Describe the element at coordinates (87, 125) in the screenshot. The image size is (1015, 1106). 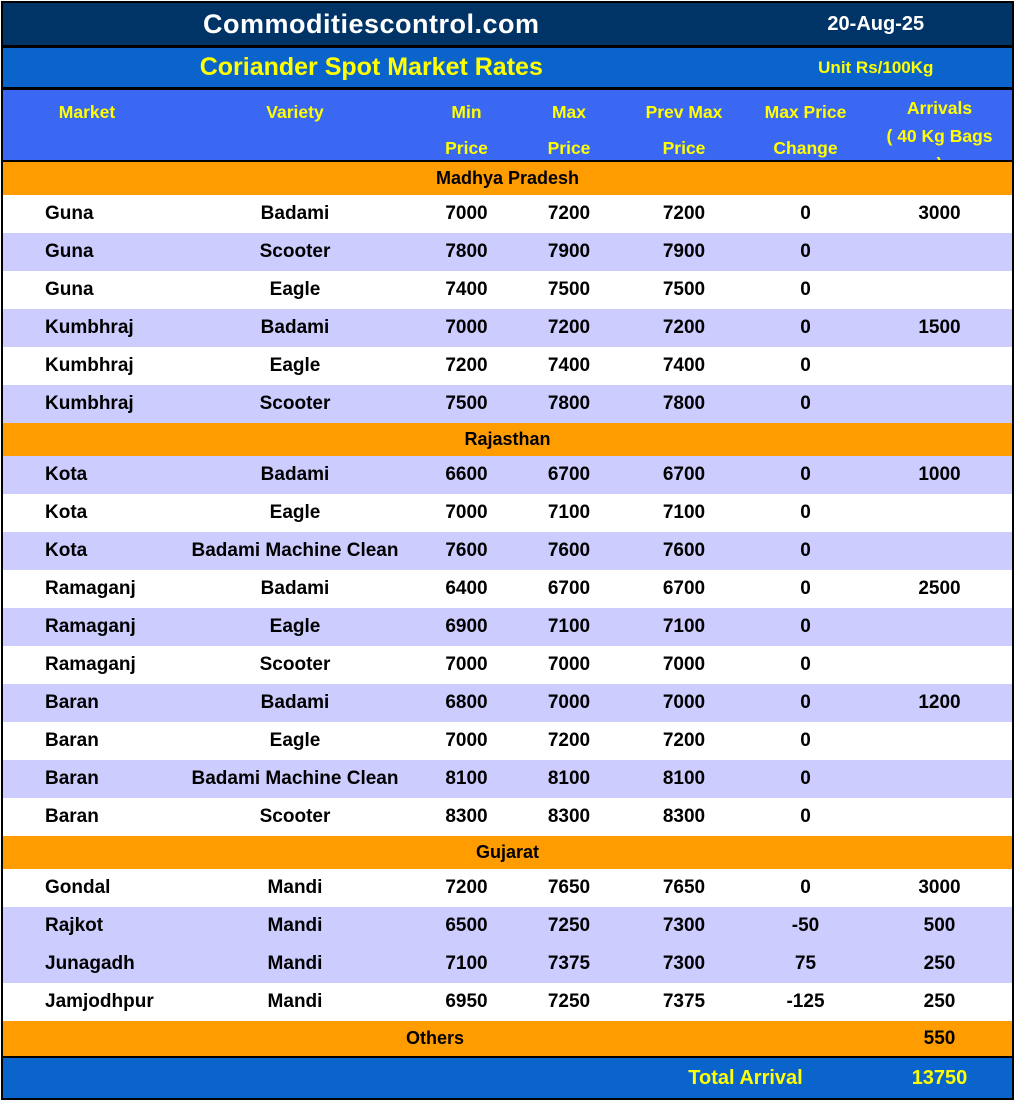
I see `column-header-market: Market` at that location.